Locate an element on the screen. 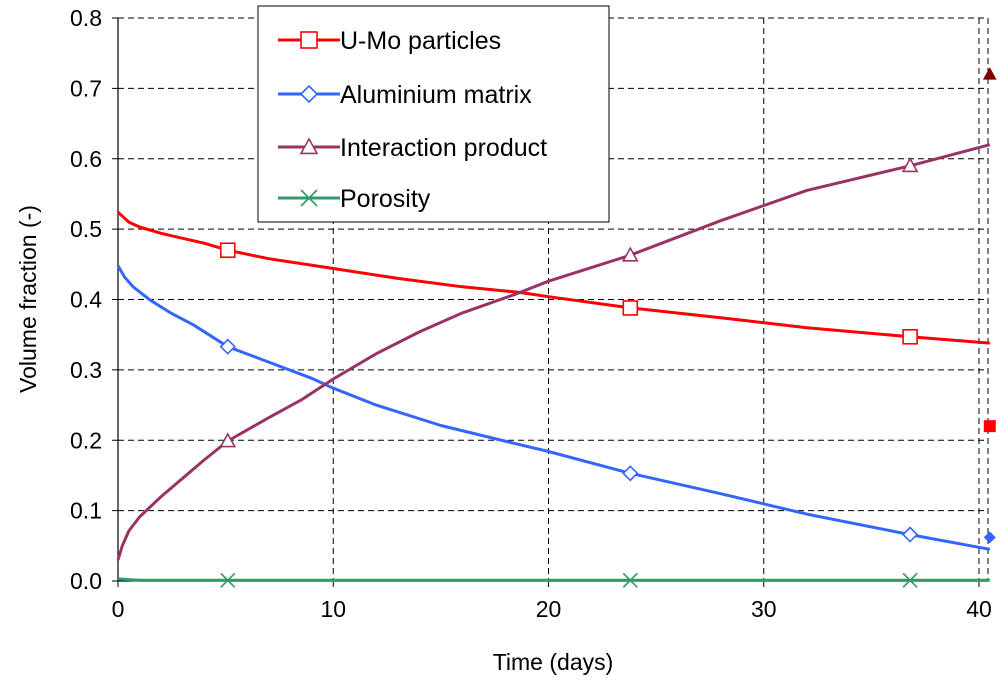 This screenshot has width=1008, height=681. x-tick-label: 30 is located at coordinates (764, 609).